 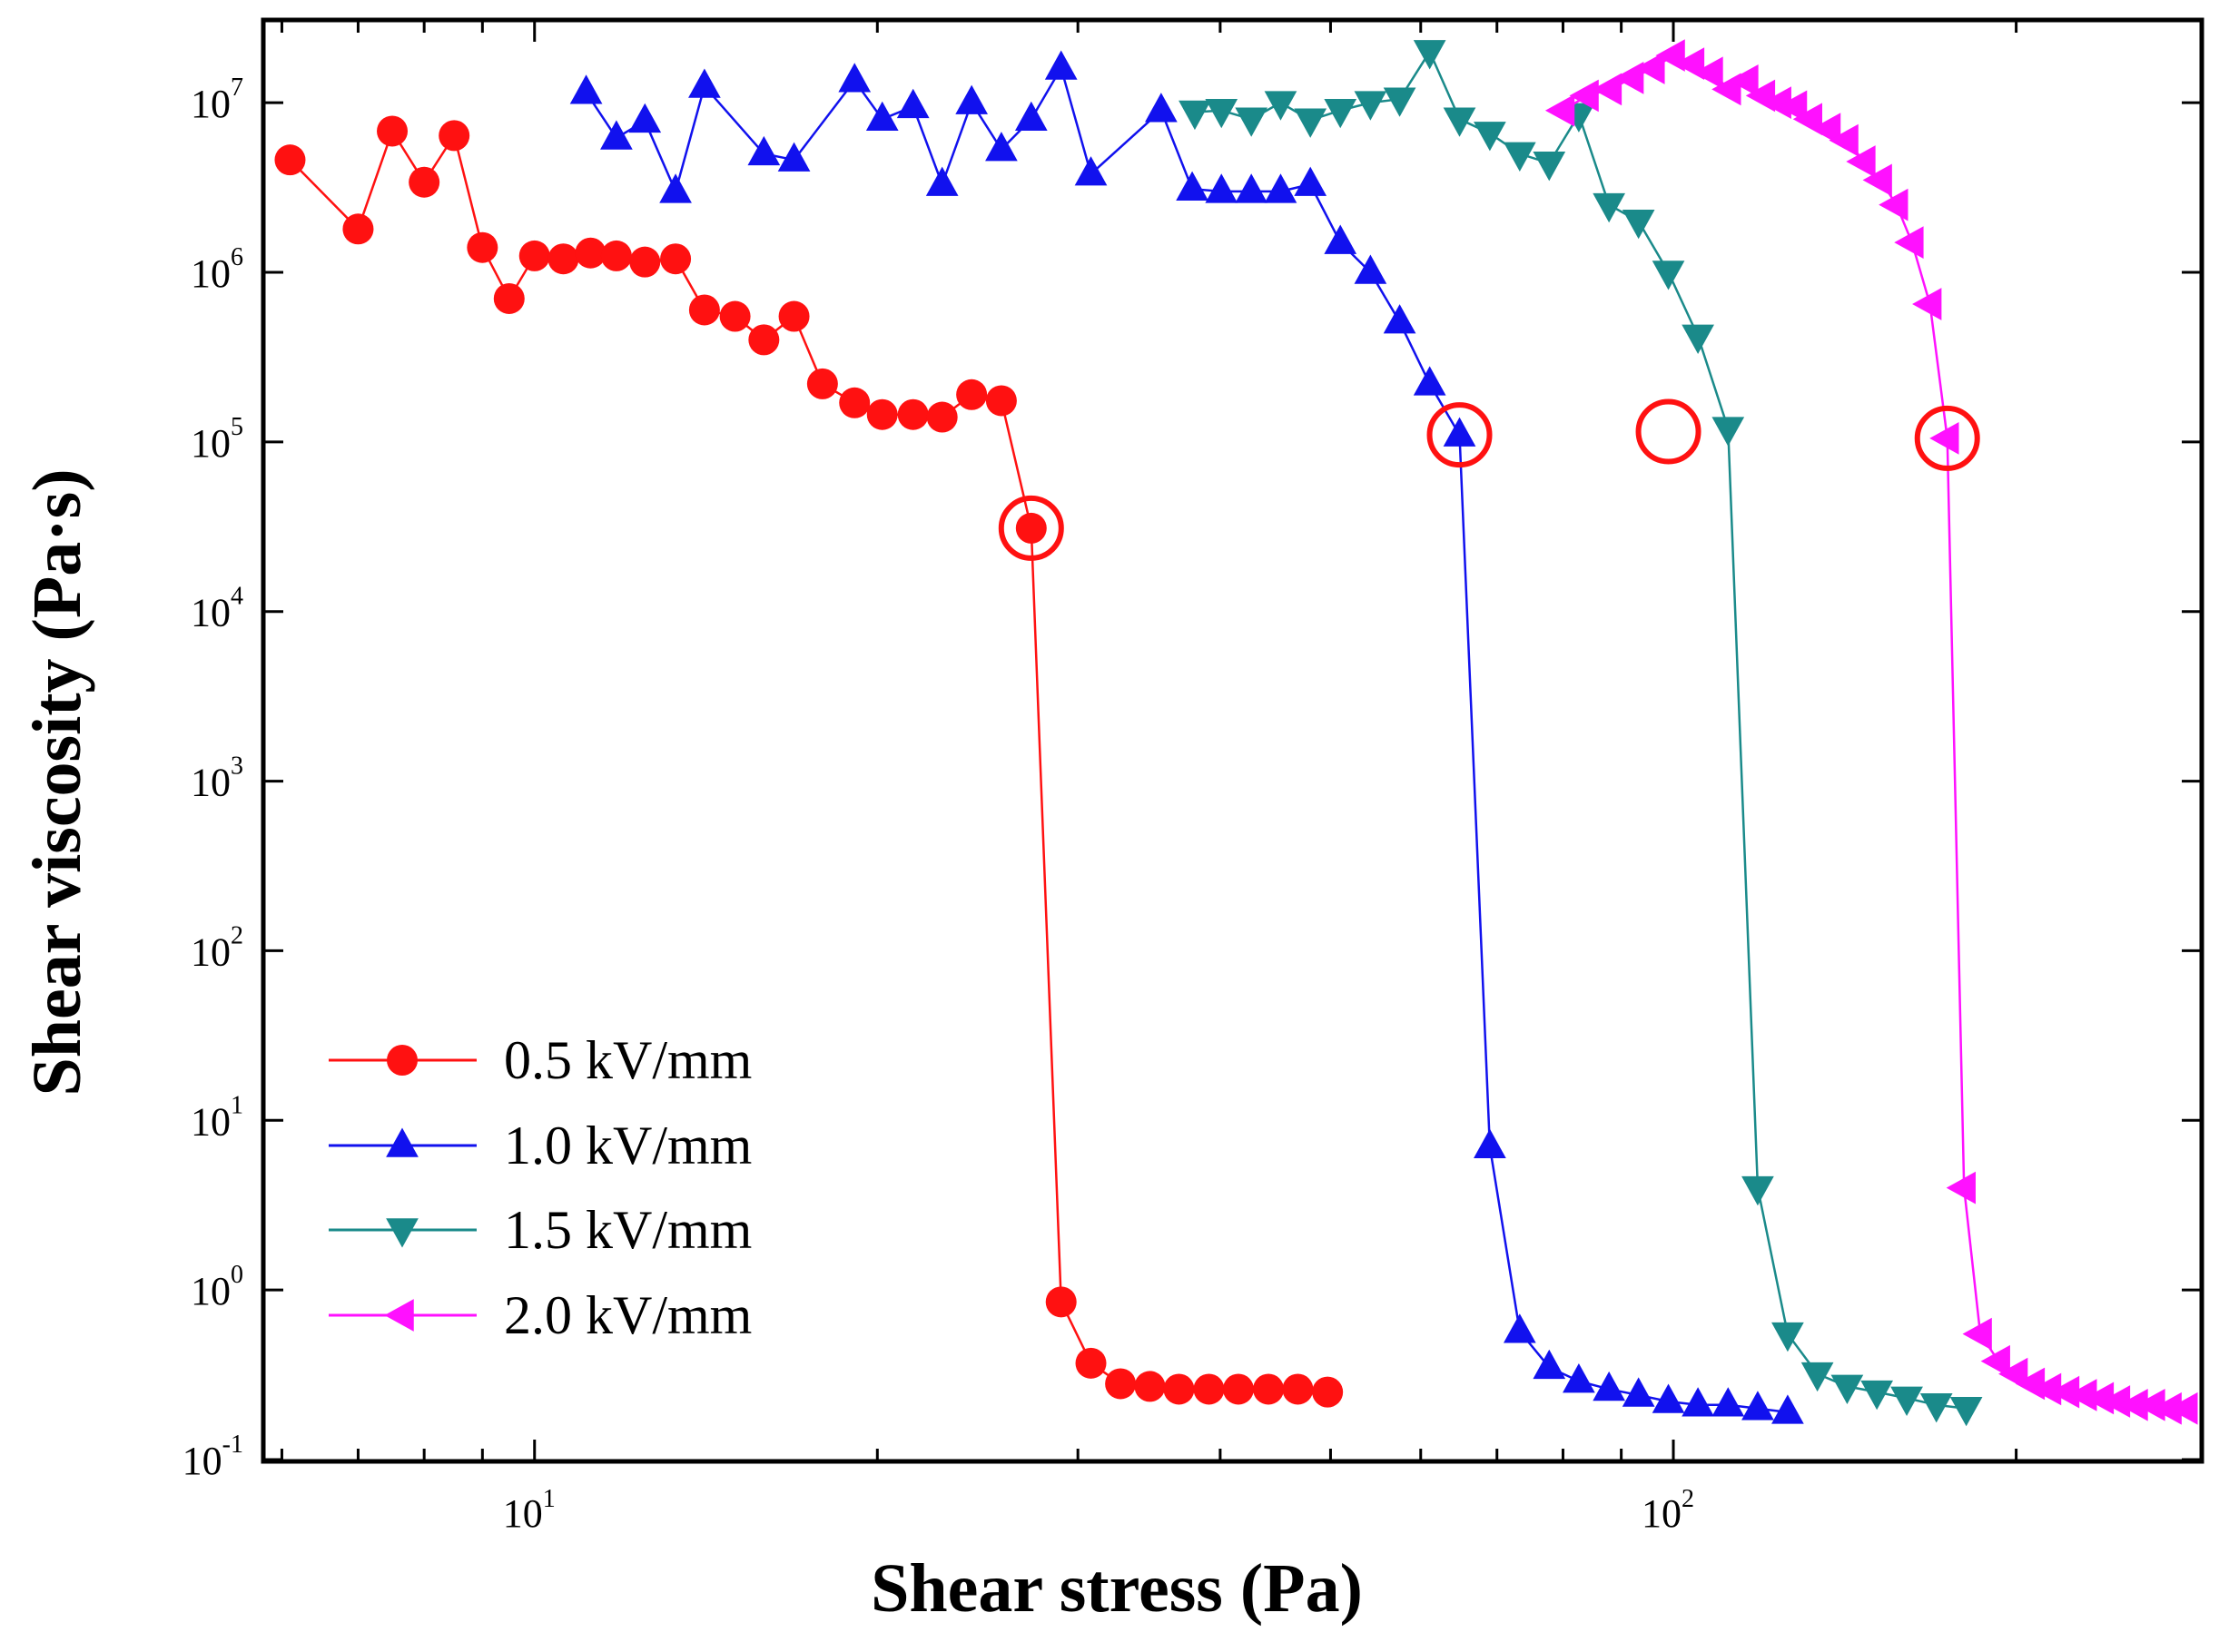 I want to click on legend-entry-0: 0.5 kV/mm, so click(x=540, y=1060).